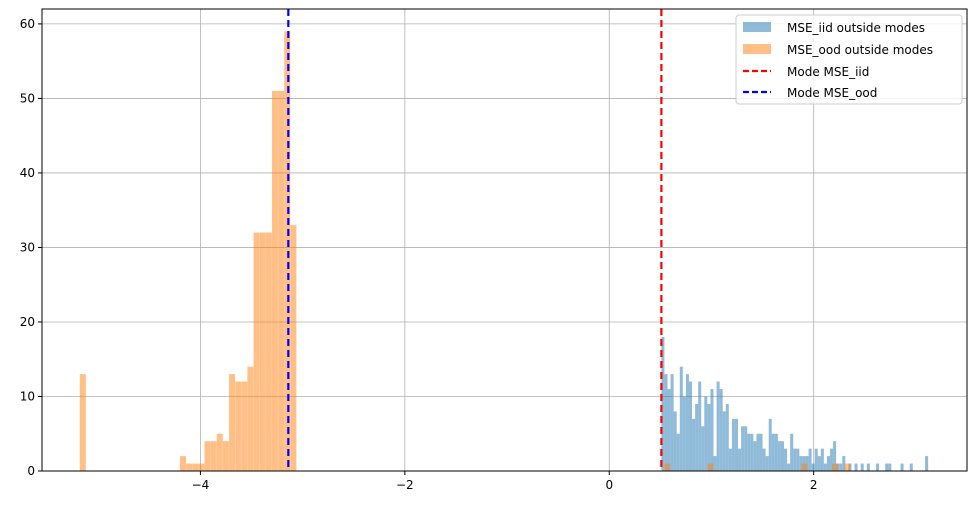 The width and height of the screenshot is (977, 505). I want to click on legend-swatch-iid, so click(757, 27).